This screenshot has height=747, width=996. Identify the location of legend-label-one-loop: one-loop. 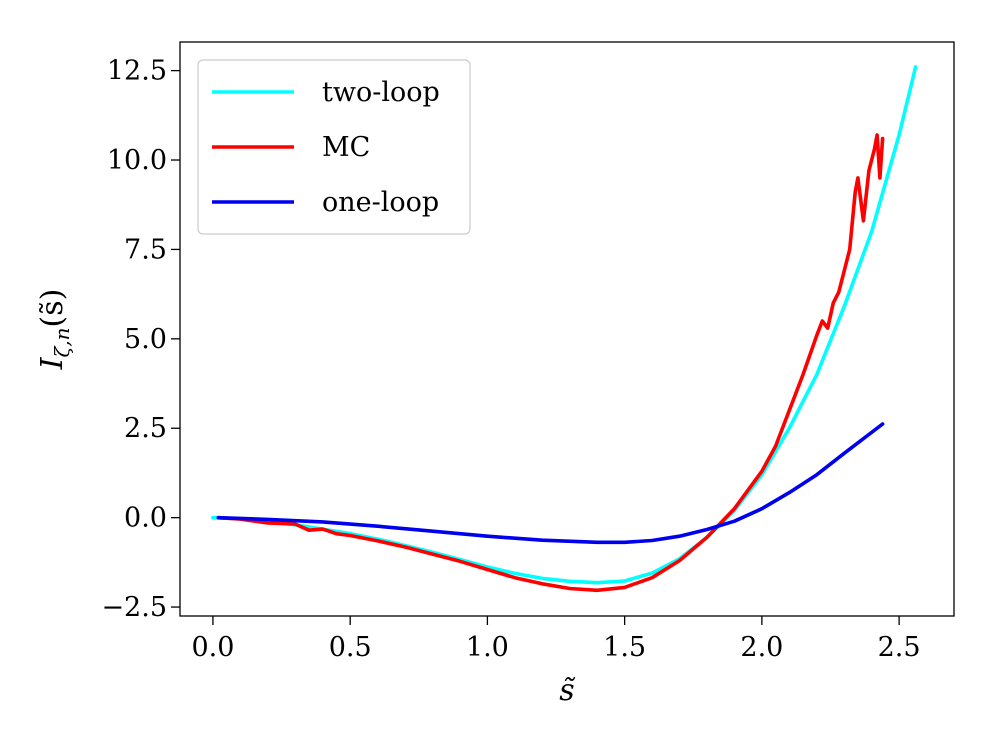
(380, 202).